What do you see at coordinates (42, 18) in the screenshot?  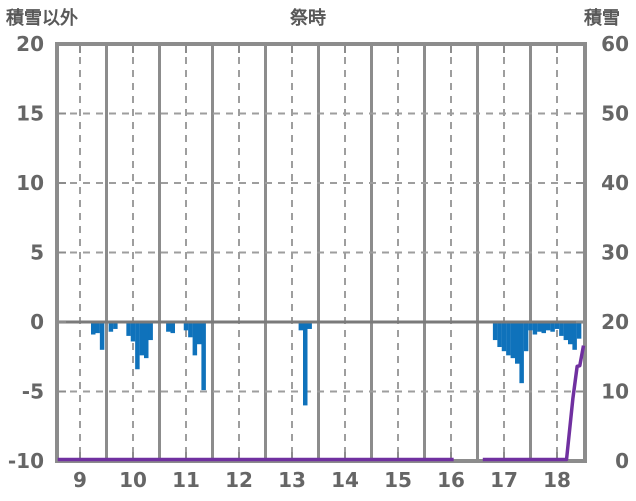 I see `left-axis-title: 積雪以外` at bounding box center [42, 18].